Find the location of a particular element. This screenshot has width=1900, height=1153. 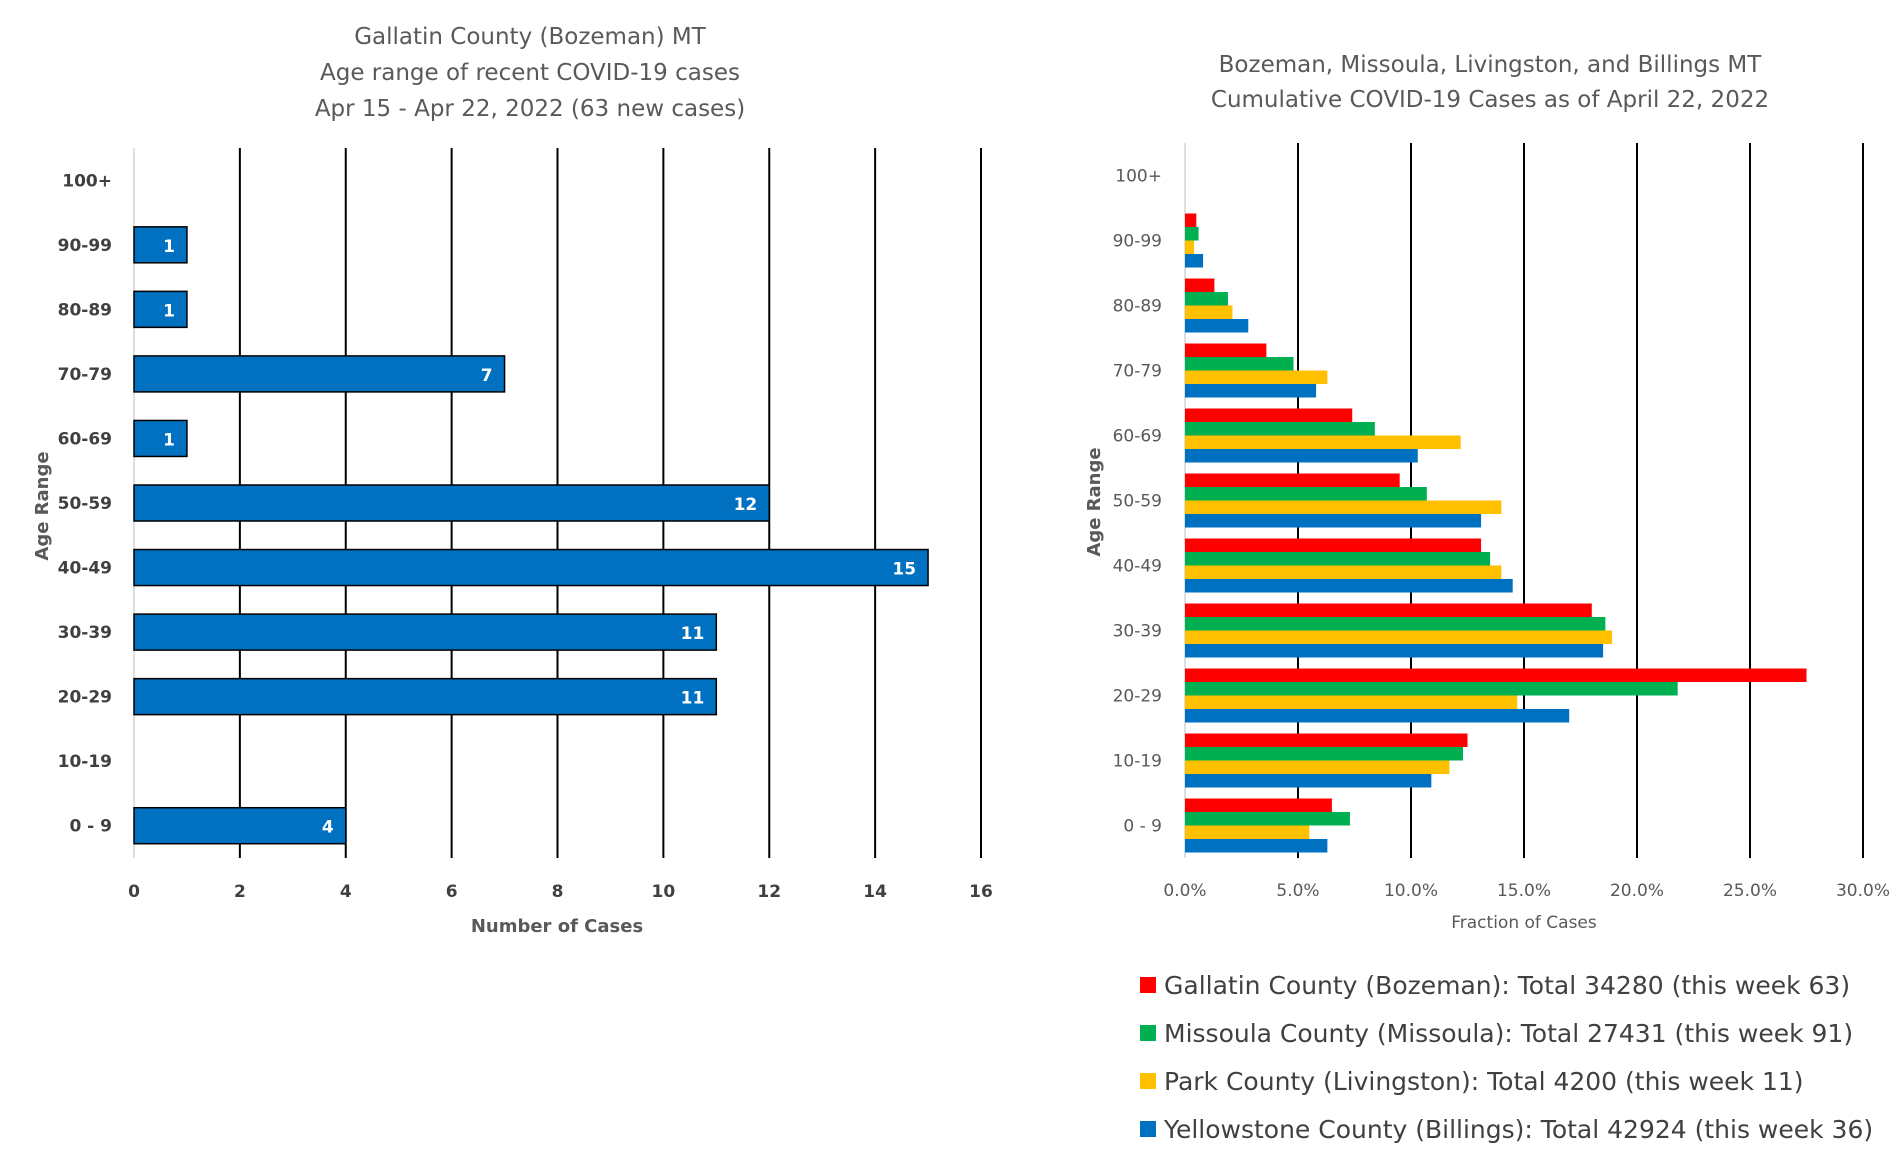

chart1-x-tick-label: 10 is located at coordinates (664, 892).